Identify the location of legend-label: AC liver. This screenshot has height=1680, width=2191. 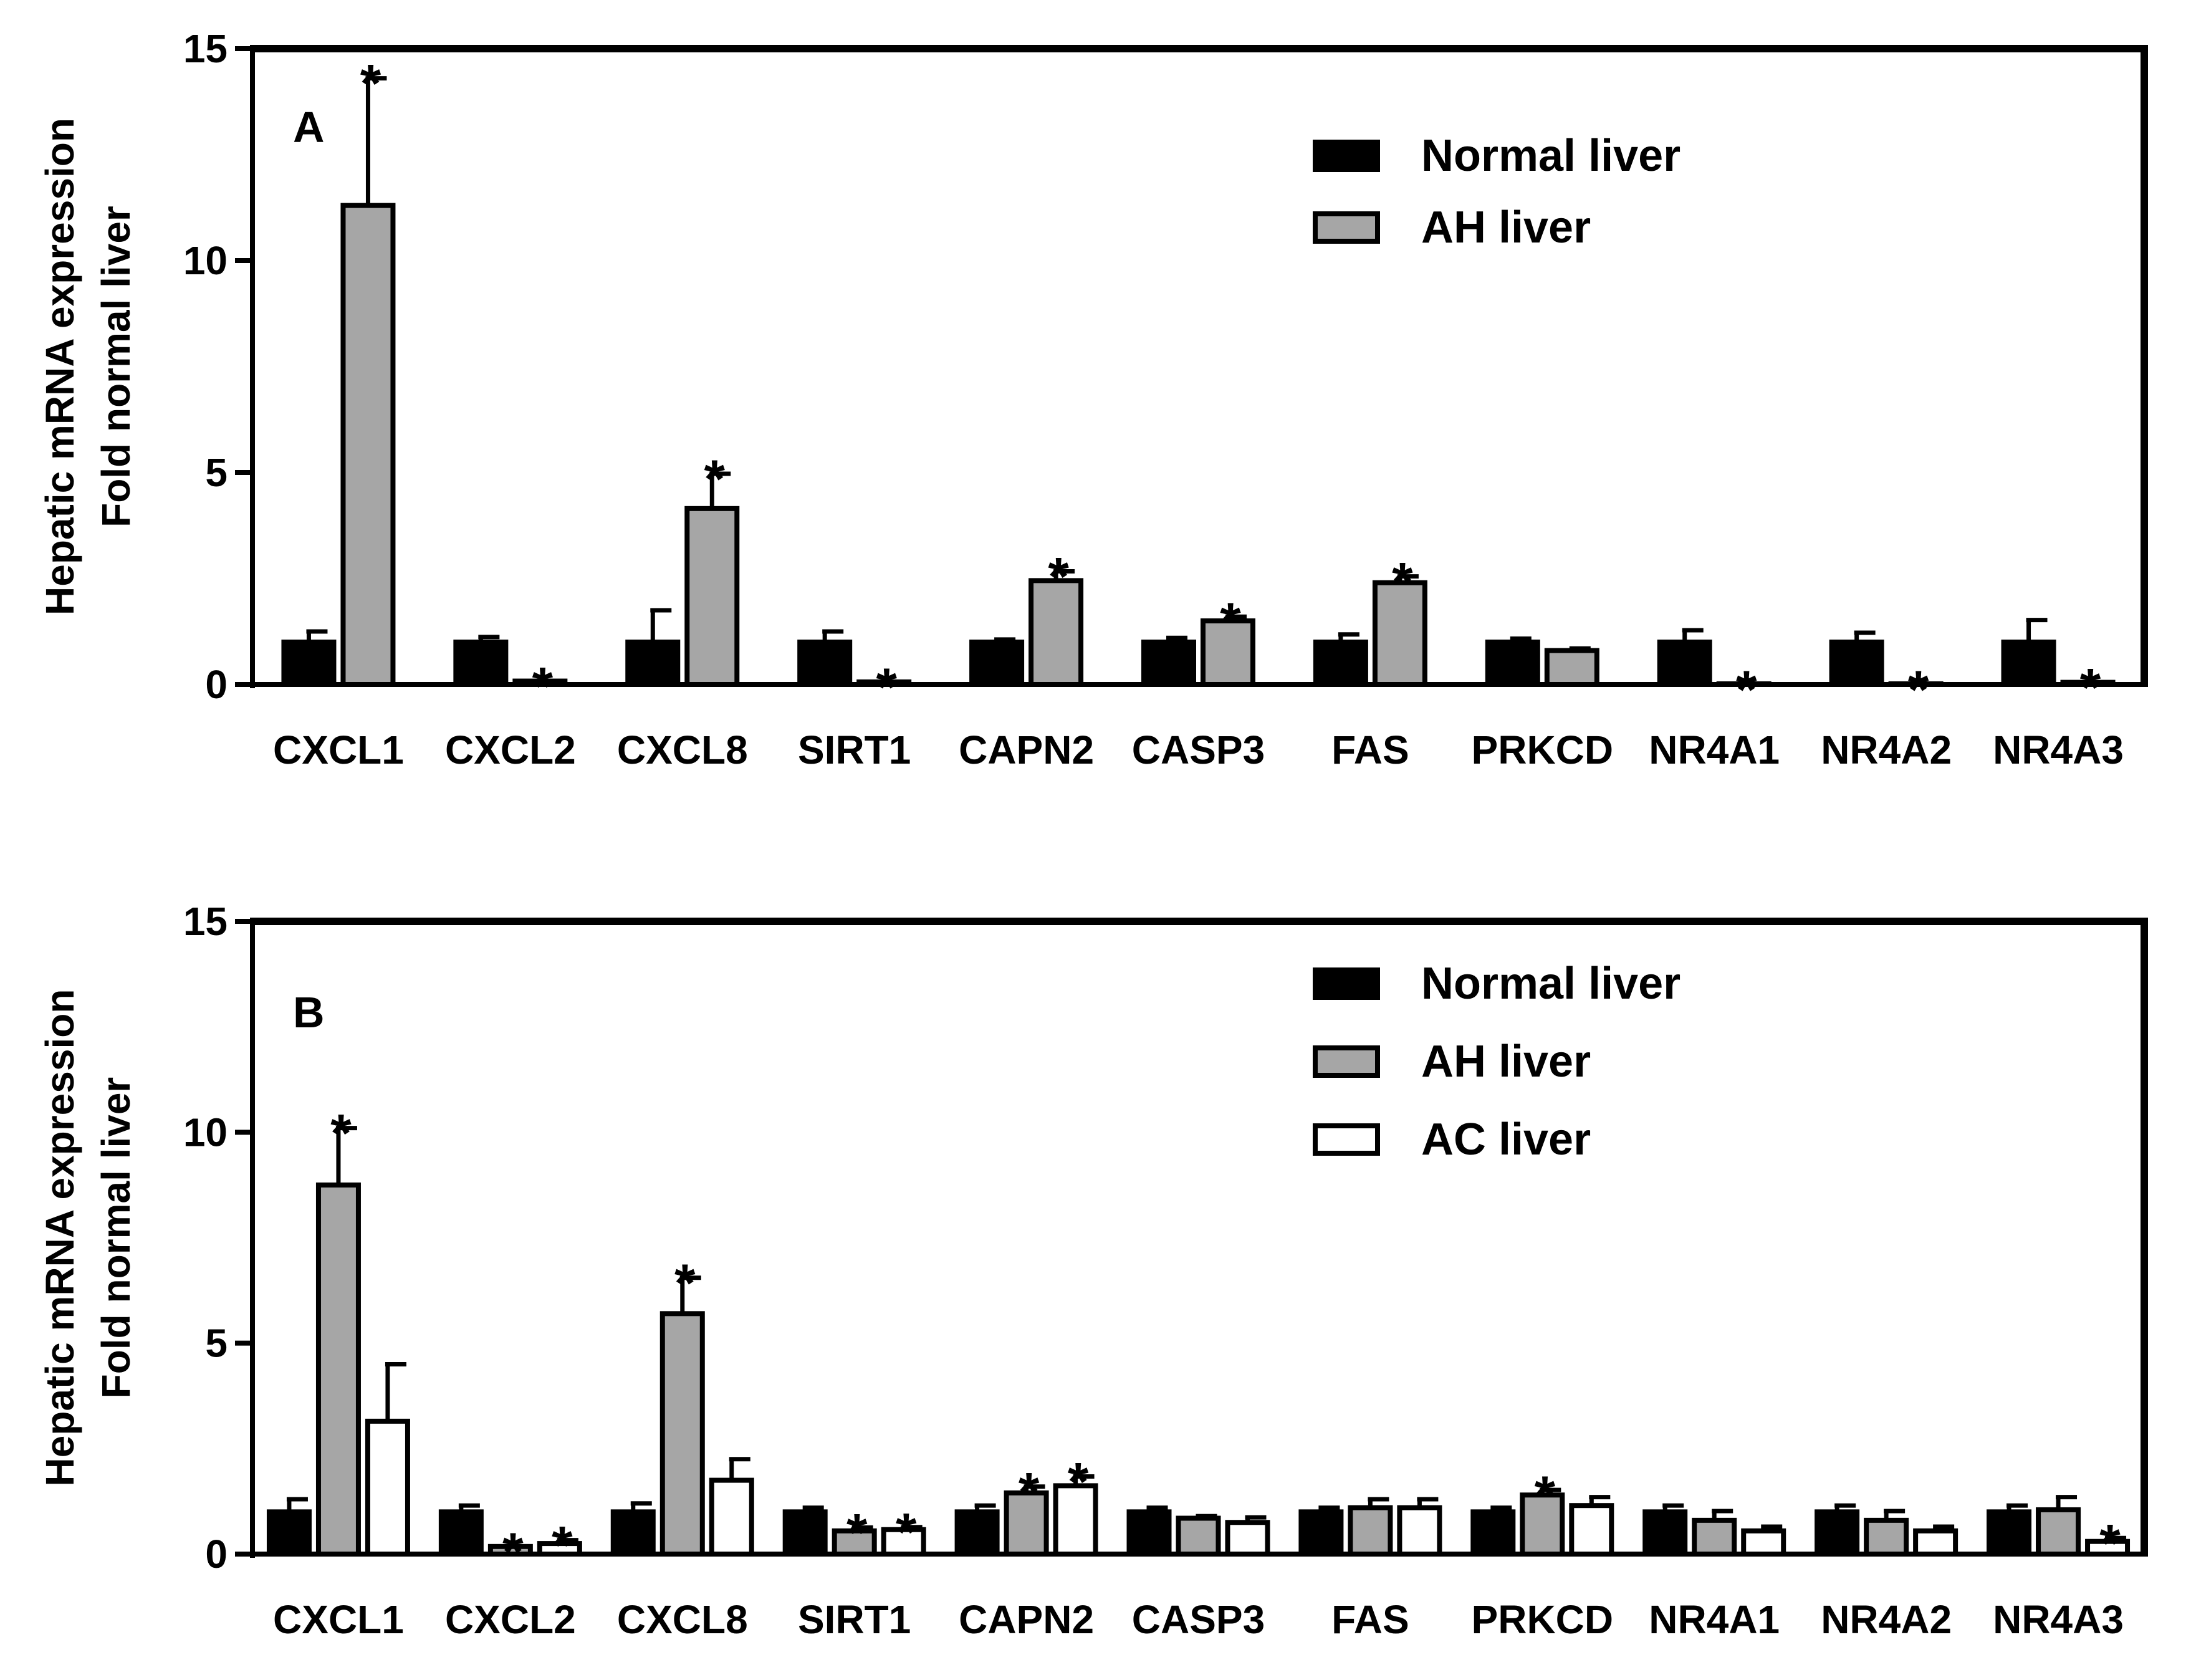
(1506, 1139).